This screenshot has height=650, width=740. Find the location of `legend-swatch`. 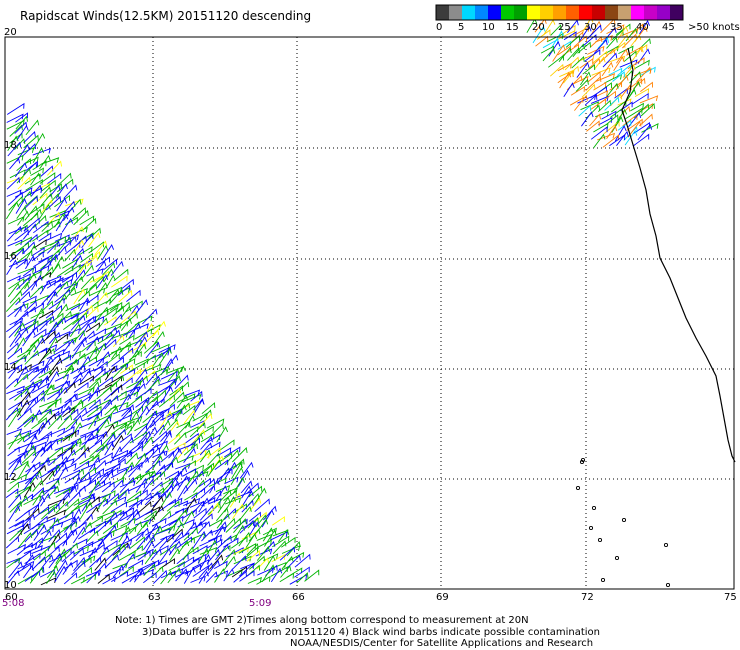

legend-swatch is located at coordinates (455, 12).